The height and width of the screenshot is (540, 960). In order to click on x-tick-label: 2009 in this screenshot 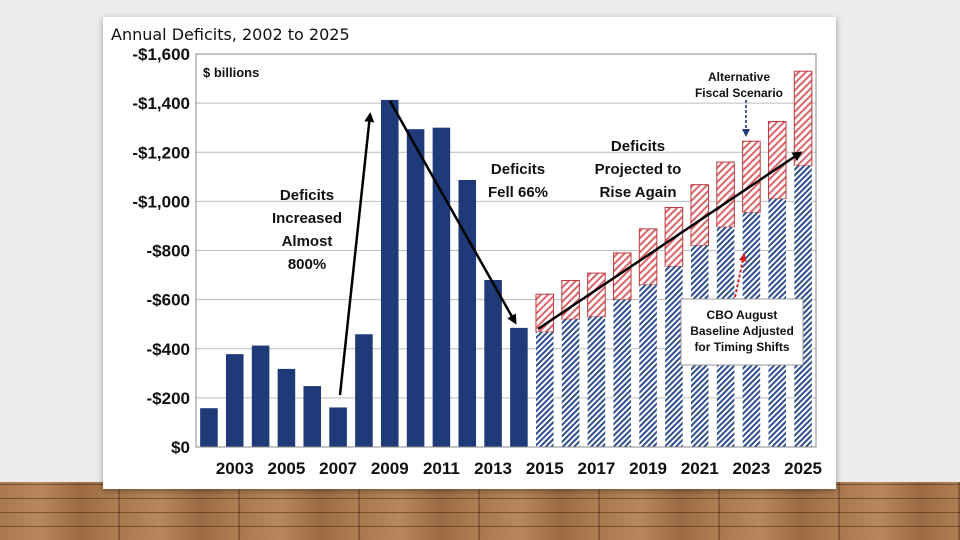, I will do `click(390, 468)`.